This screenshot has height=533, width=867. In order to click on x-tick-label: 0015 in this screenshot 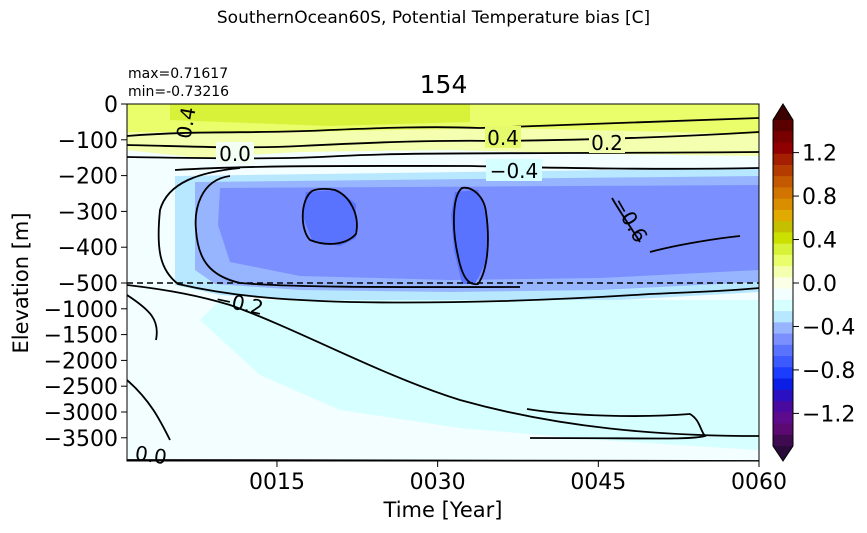, I will do `click(277, 482)`.